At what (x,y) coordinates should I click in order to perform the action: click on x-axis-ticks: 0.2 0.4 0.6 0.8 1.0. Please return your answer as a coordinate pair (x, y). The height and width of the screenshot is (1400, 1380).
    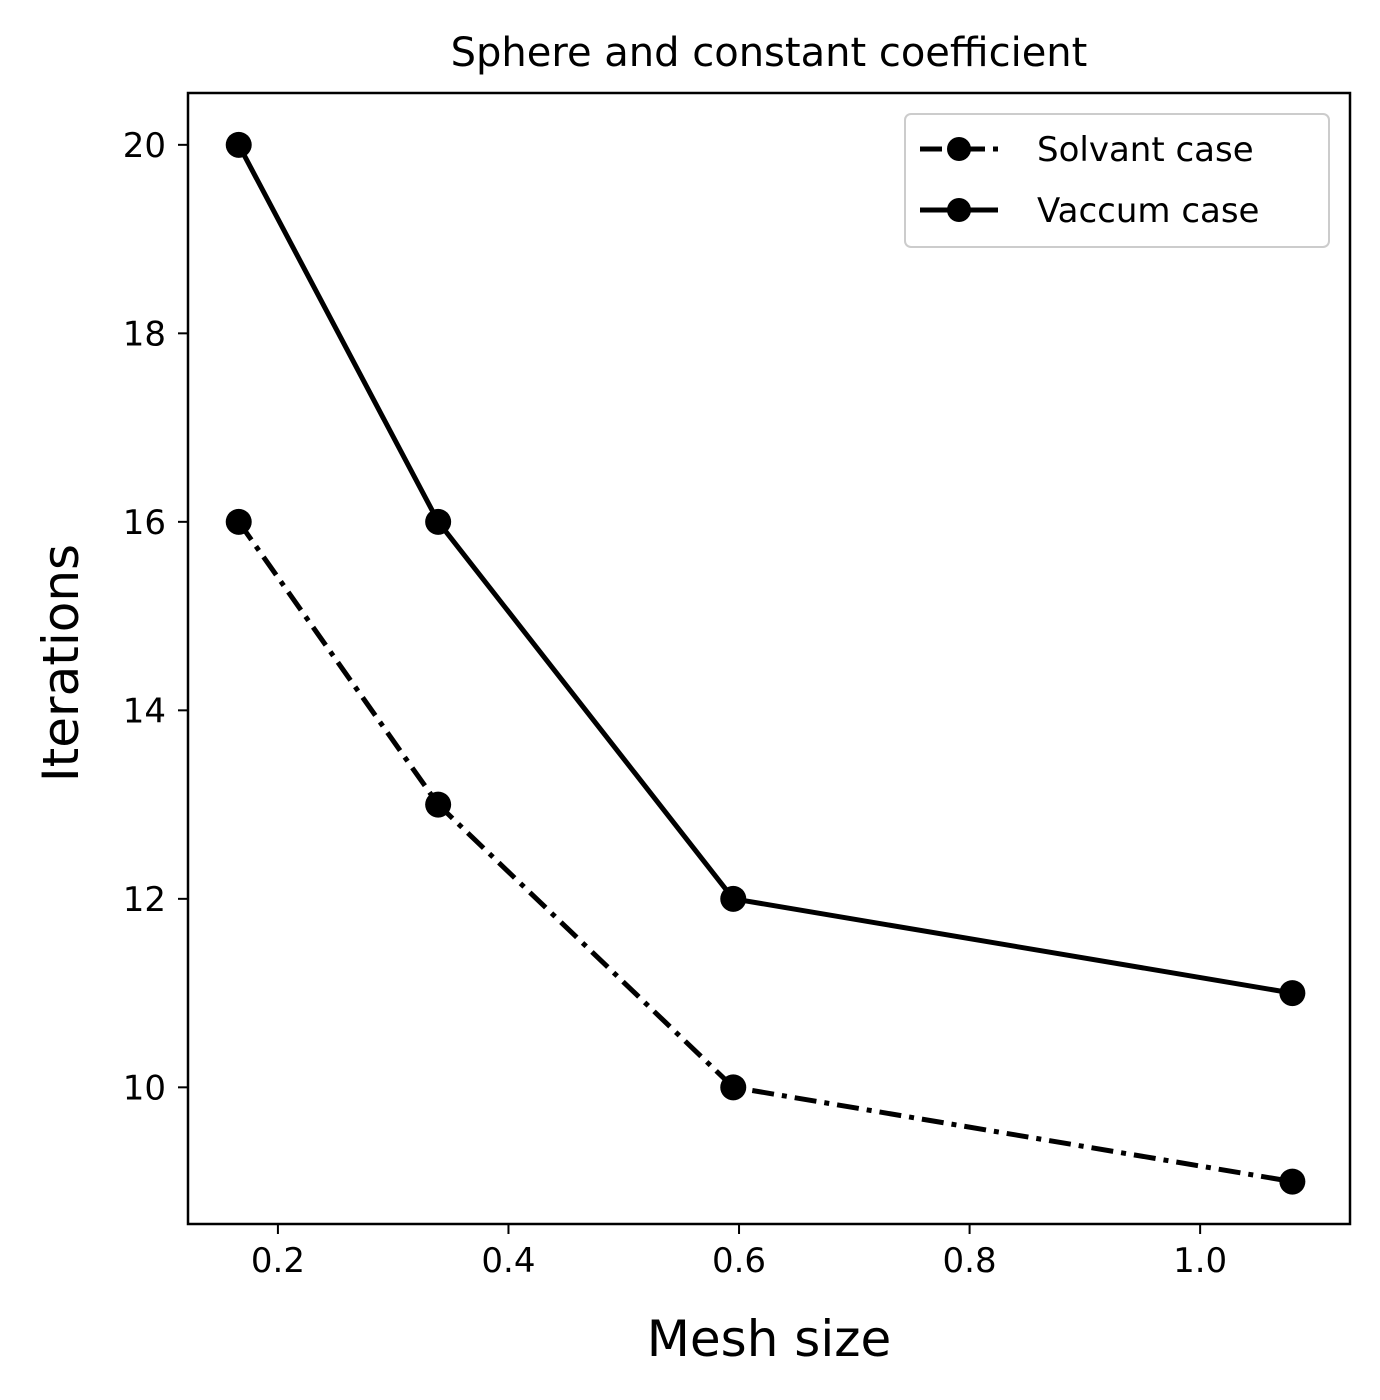
    Looking at the image, I should click on (739, 1252).